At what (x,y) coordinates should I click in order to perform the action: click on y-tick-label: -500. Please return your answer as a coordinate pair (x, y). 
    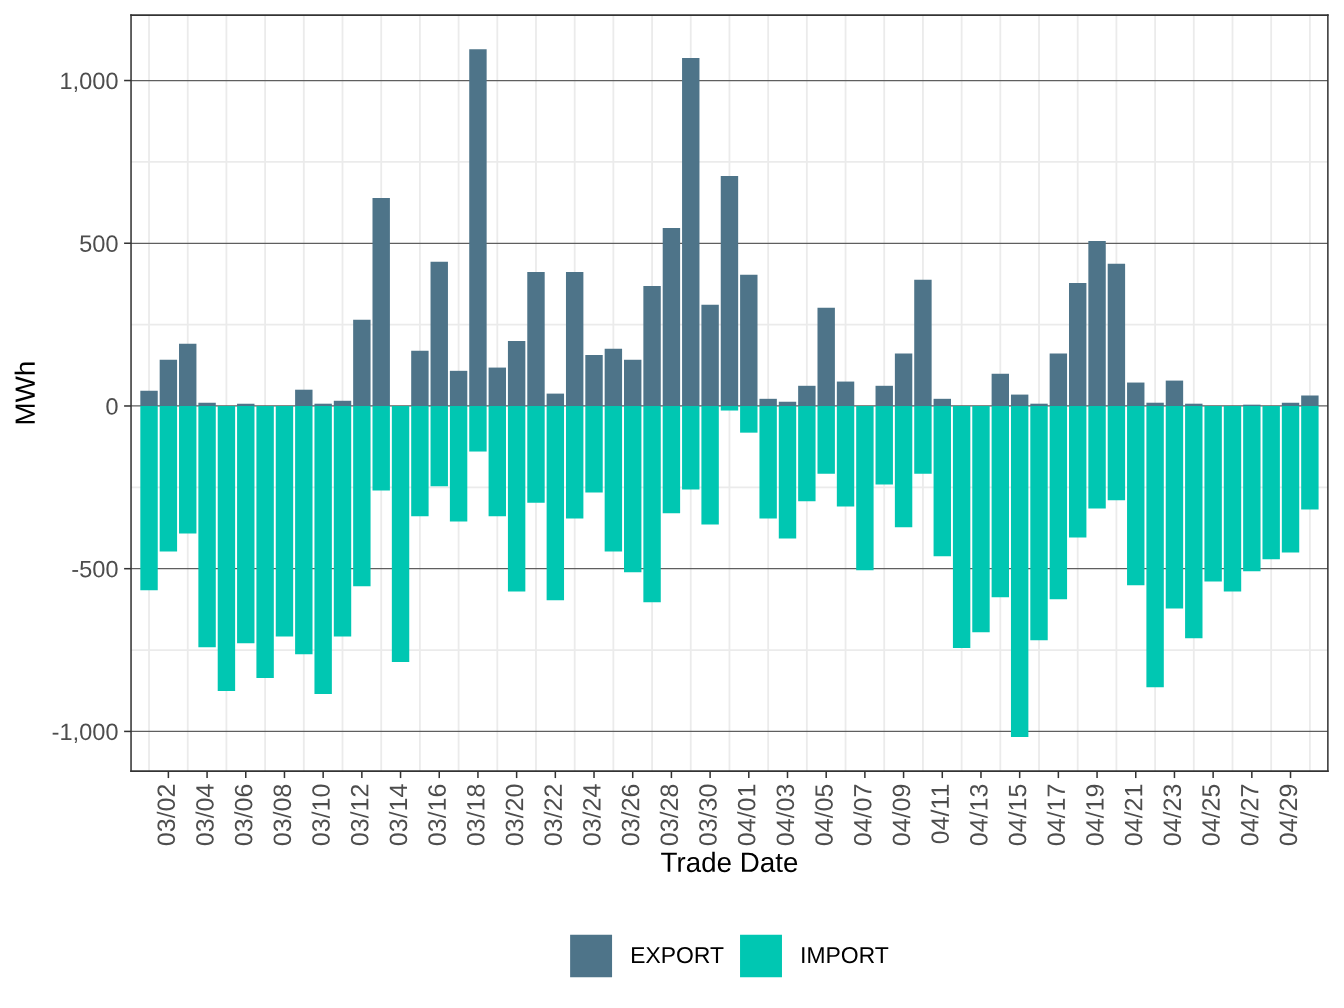
    Looking at the image, I should click on (95, 569).